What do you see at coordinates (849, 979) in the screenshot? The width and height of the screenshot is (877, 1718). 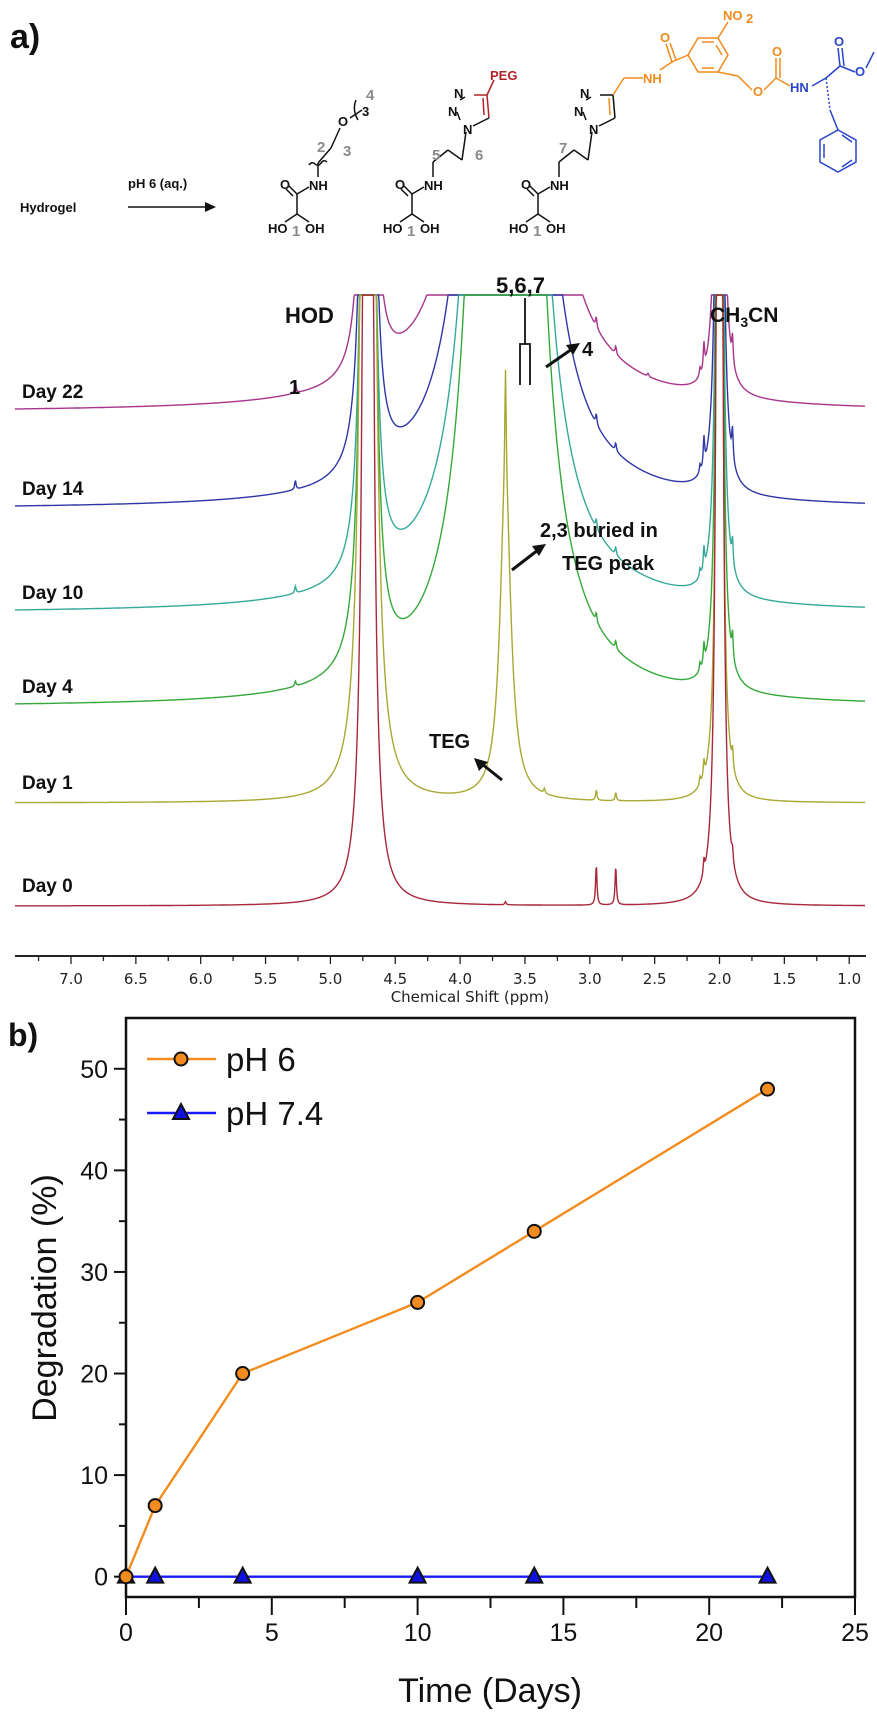 I see `nmr-tick-label: 1.0` at bounding box center [849, 979].